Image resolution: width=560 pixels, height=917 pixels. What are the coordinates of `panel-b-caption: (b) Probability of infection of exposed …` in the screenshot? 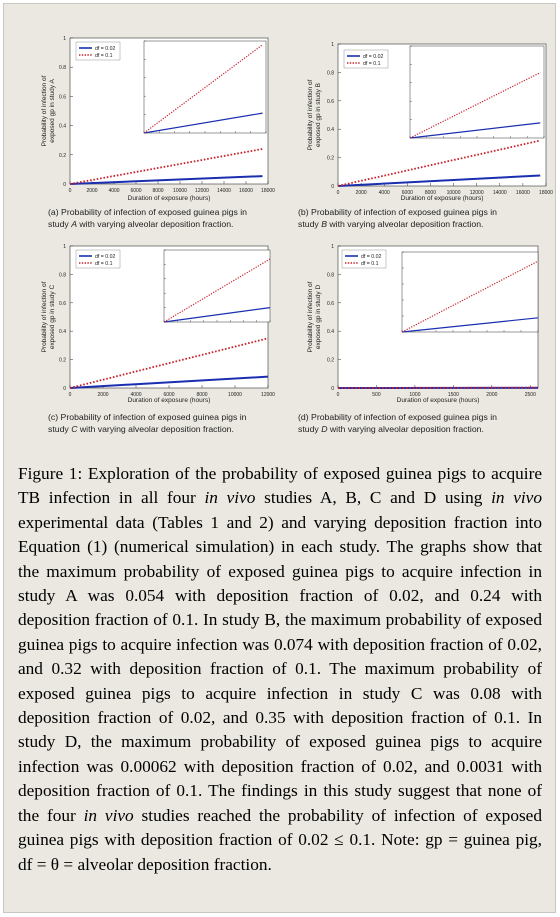 It's located at (418, 218).